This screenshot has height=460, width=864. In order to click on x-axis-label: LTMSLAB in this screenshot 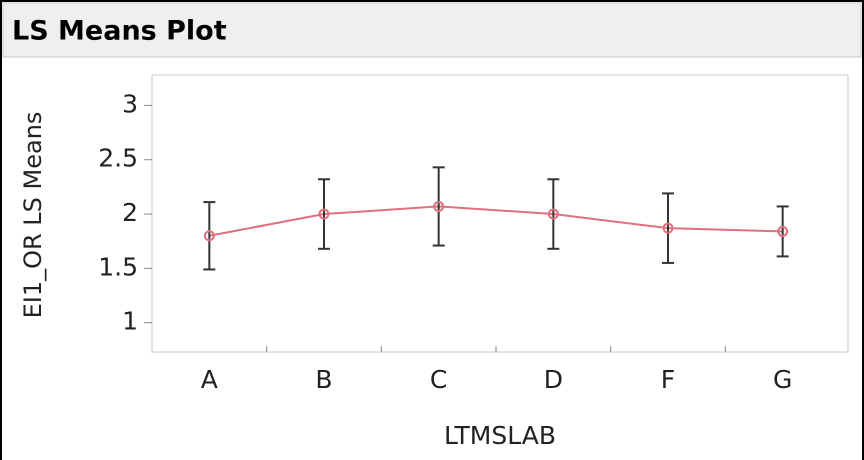, I will do `click(500, 435)`.